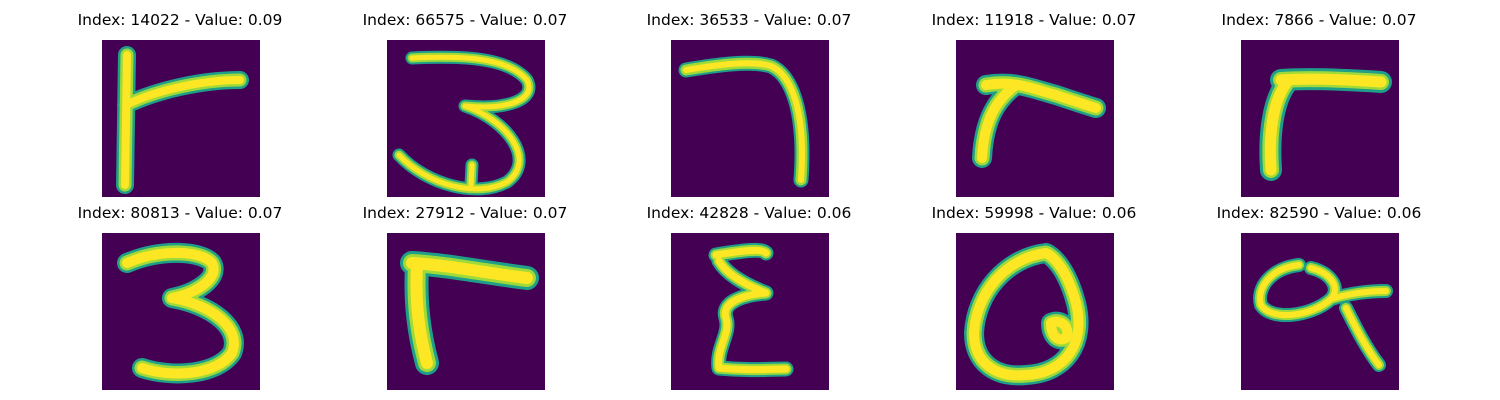 The image size is (1500, 400). Describe the element at coordinates (1319, 213) in the screenshot. I see `tile-title: Index: 82590 - Value: 0.06` at that location.